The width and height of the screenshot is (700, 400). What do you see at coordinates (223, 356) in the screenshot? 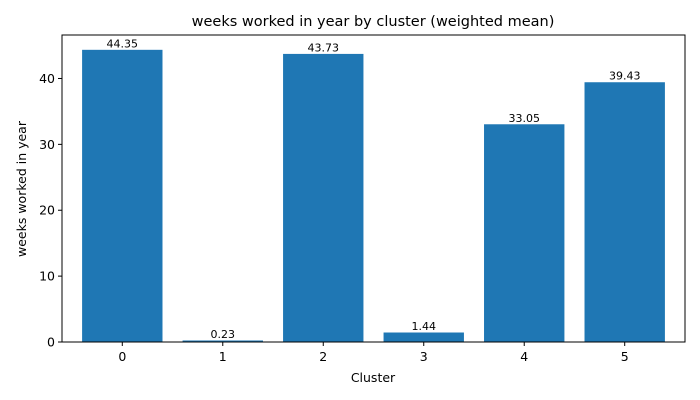
I see `x-tick-label: 1` at bounding box center [223, 356].